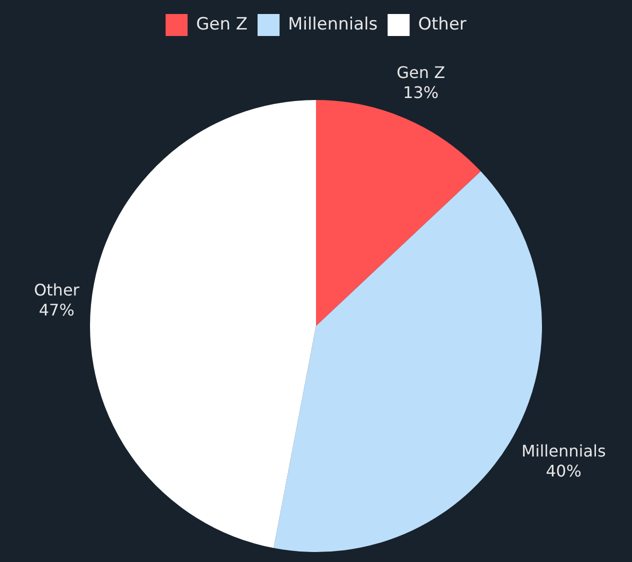  What do you see at coordinates (57, 290) in the screenshot?
I see `slice-label: Other` at bounding box center [57, 290].